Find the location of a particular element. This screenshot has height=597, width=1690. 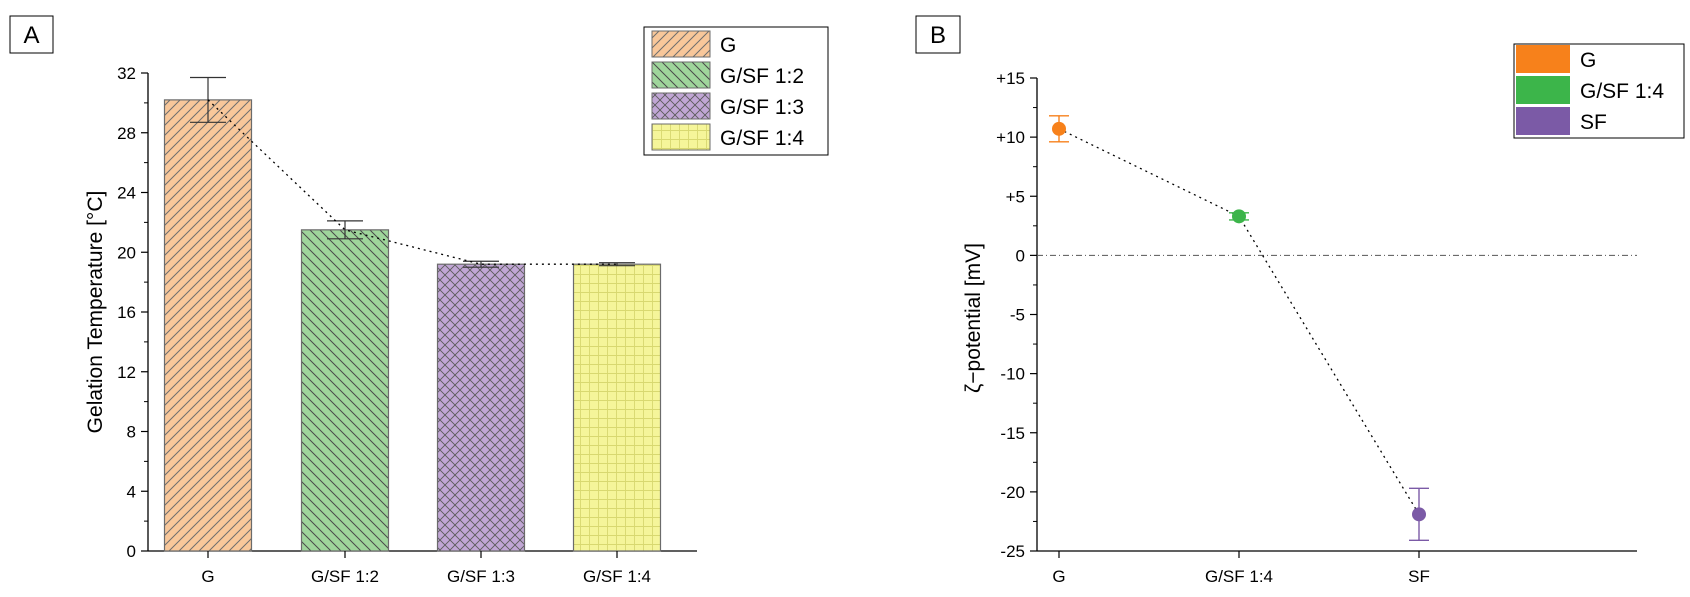

panel-b-trend-line is located at coordinates (1239, 321).